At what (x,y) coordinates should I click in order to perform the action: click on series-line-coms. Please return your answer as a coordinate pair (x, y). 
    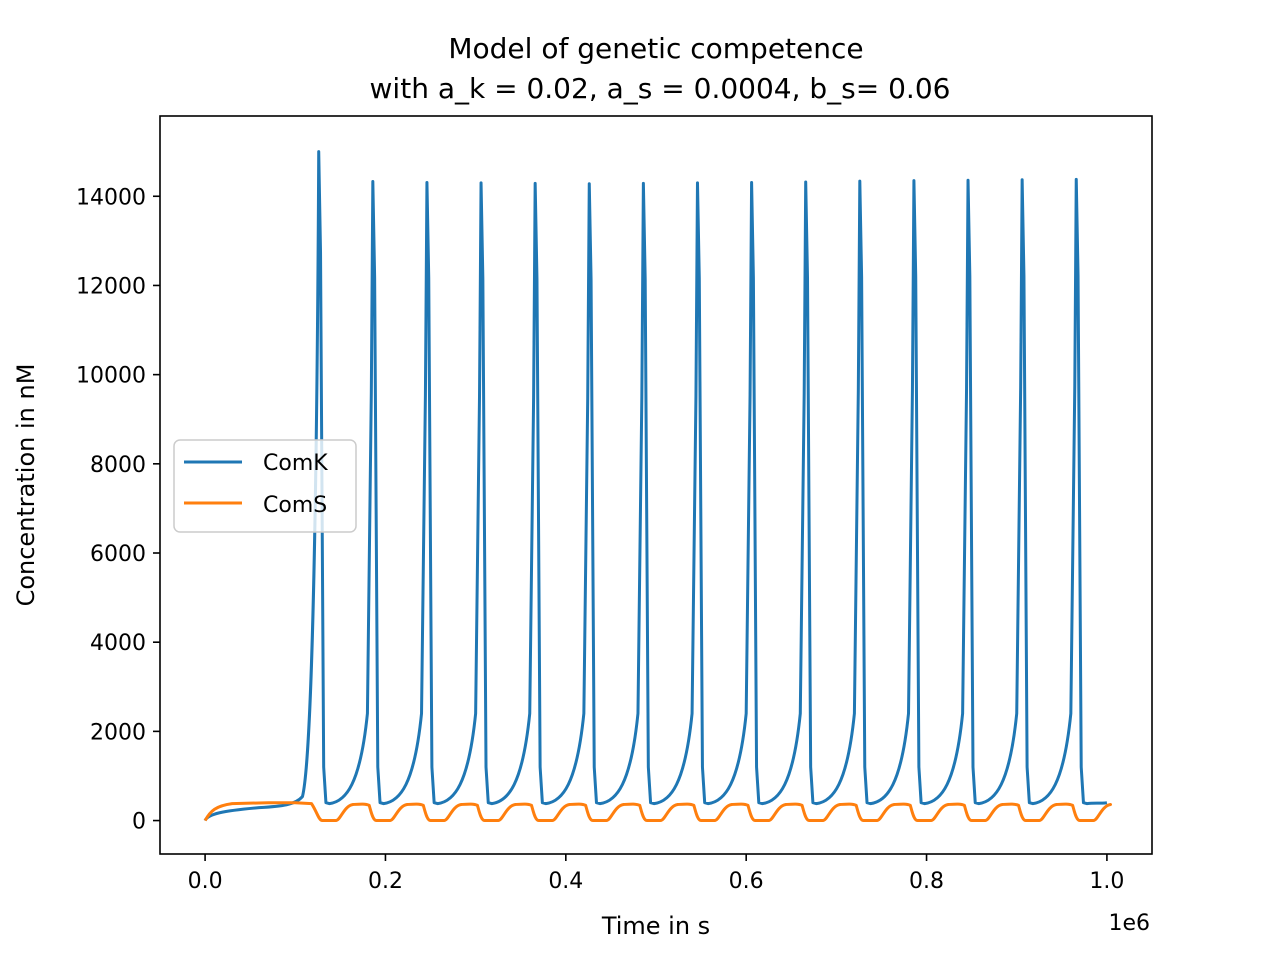
    Looking at the image, I should click on (658, 812).